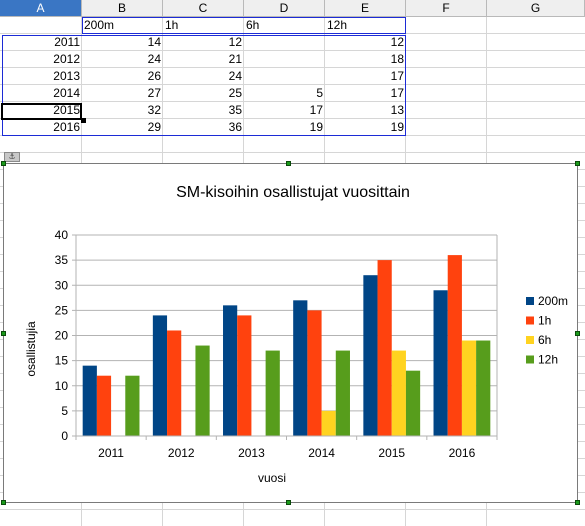 Image resolution: width=585 pixels, height=526 pixels. I want to click on column-header-c: C, so click(203, 8).